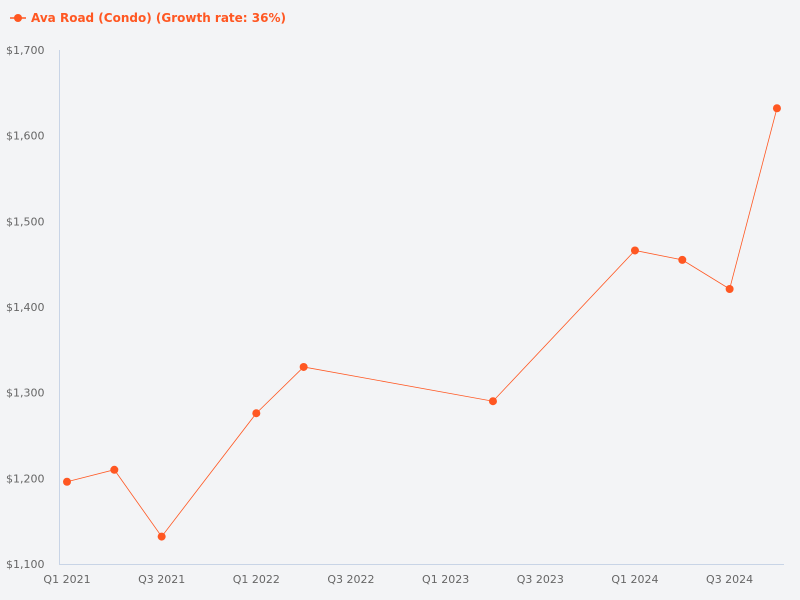  What do you see at coordinates (256, 579) in the screenshot?
I see `x-tick-label: Q1 2022` at bounding box center [256, 579].